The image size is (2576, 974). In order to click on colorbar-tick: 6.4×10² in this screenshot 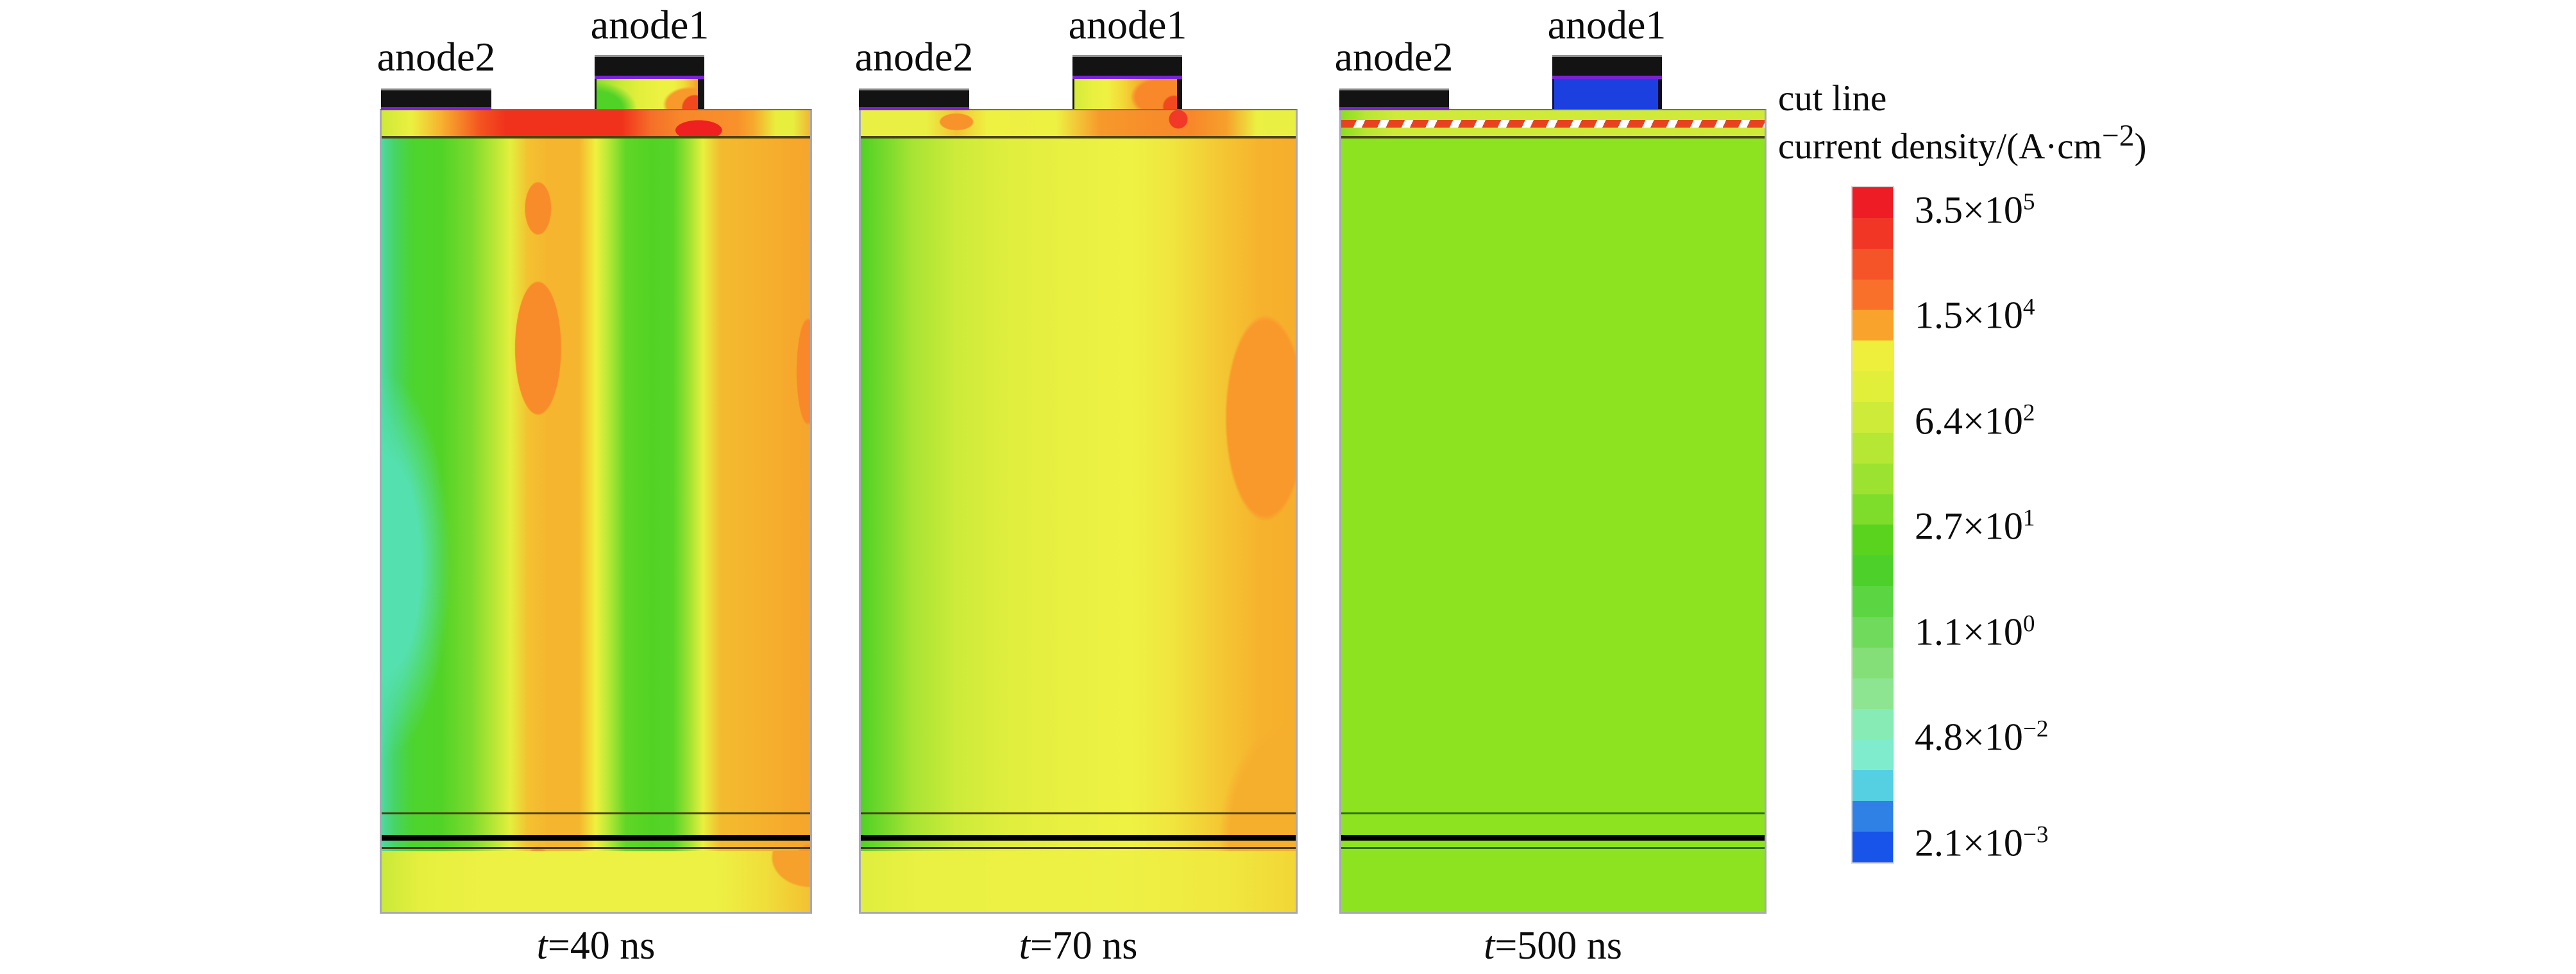, I will do `click(1975, 420)`.